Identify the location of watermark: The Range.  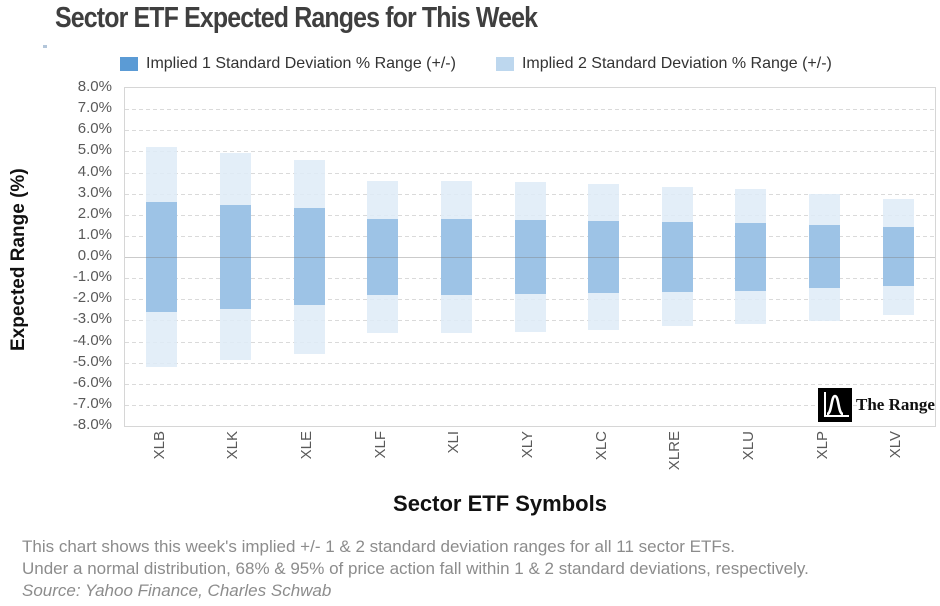
(876, 405).